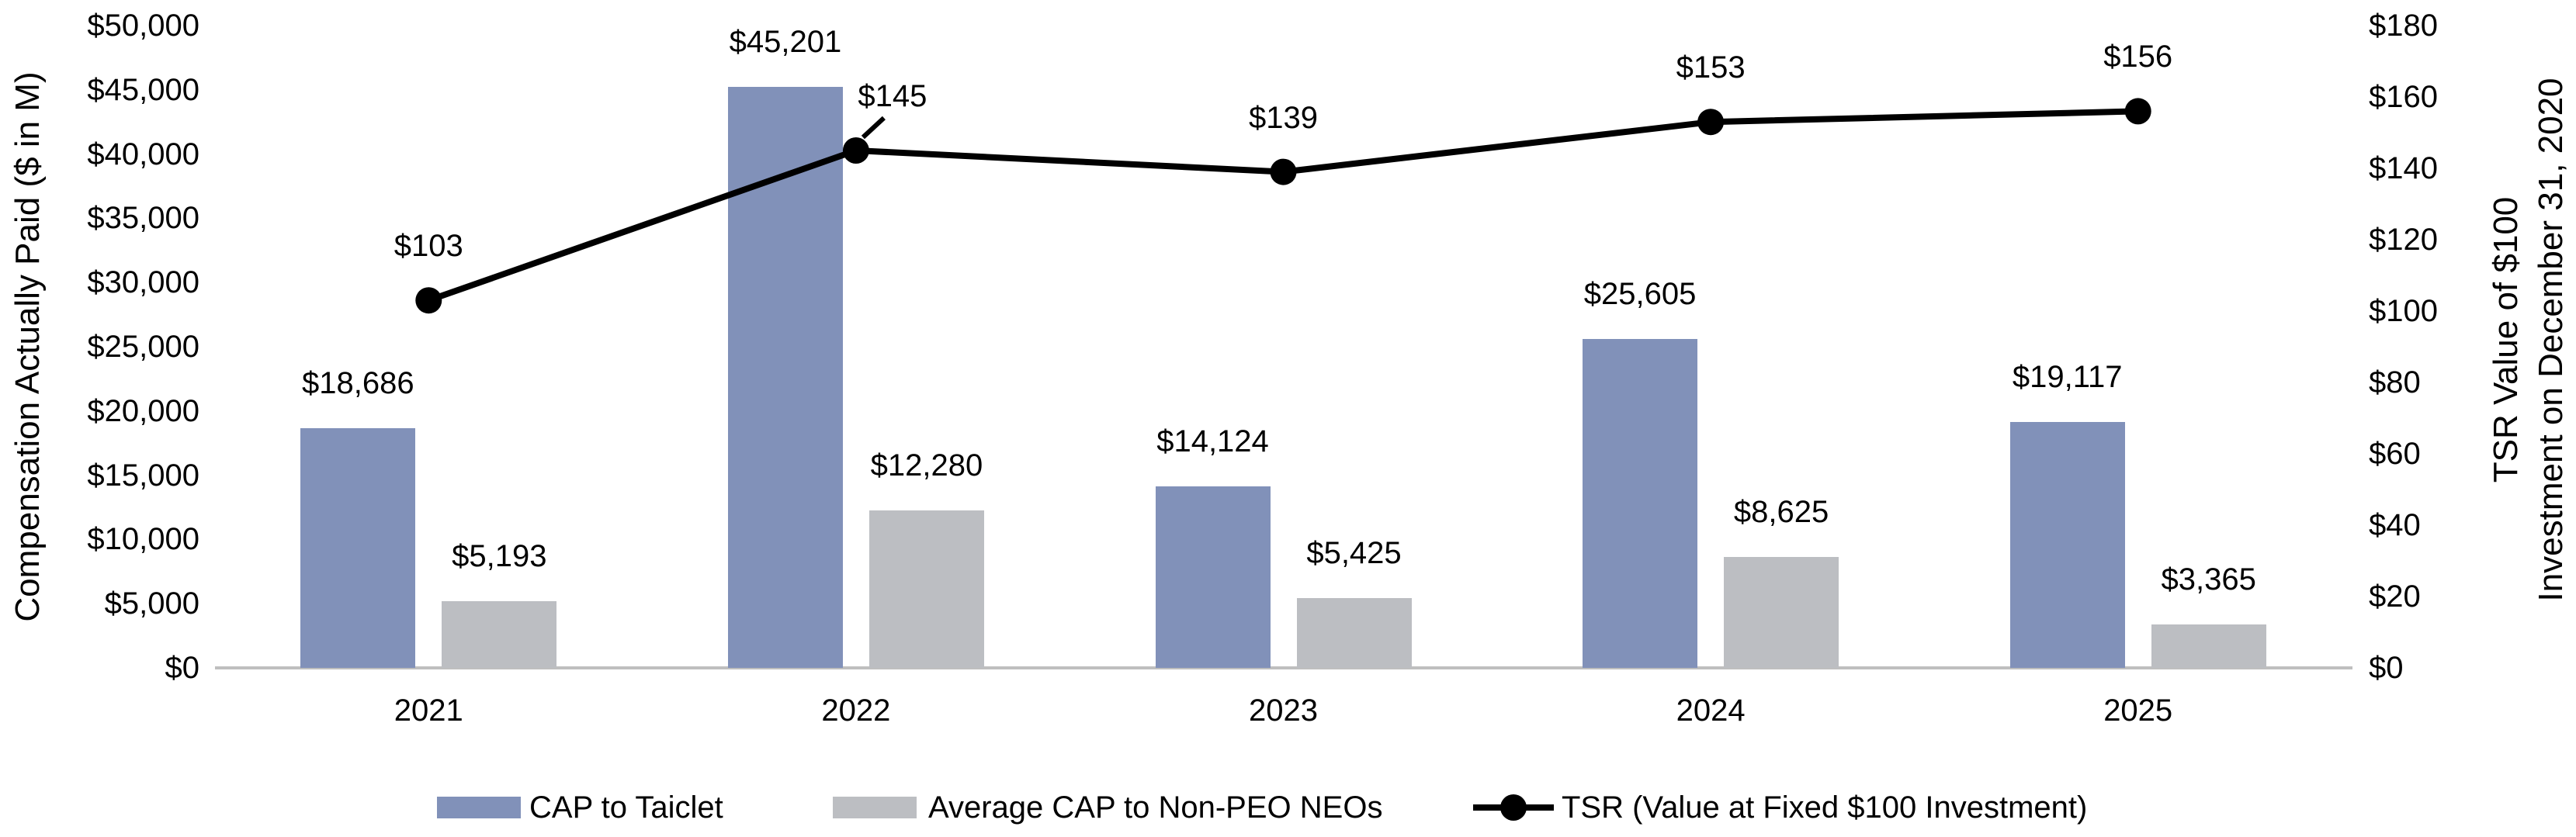  I want to click on x-axis-label-2022: 2022, so click(856, 710).